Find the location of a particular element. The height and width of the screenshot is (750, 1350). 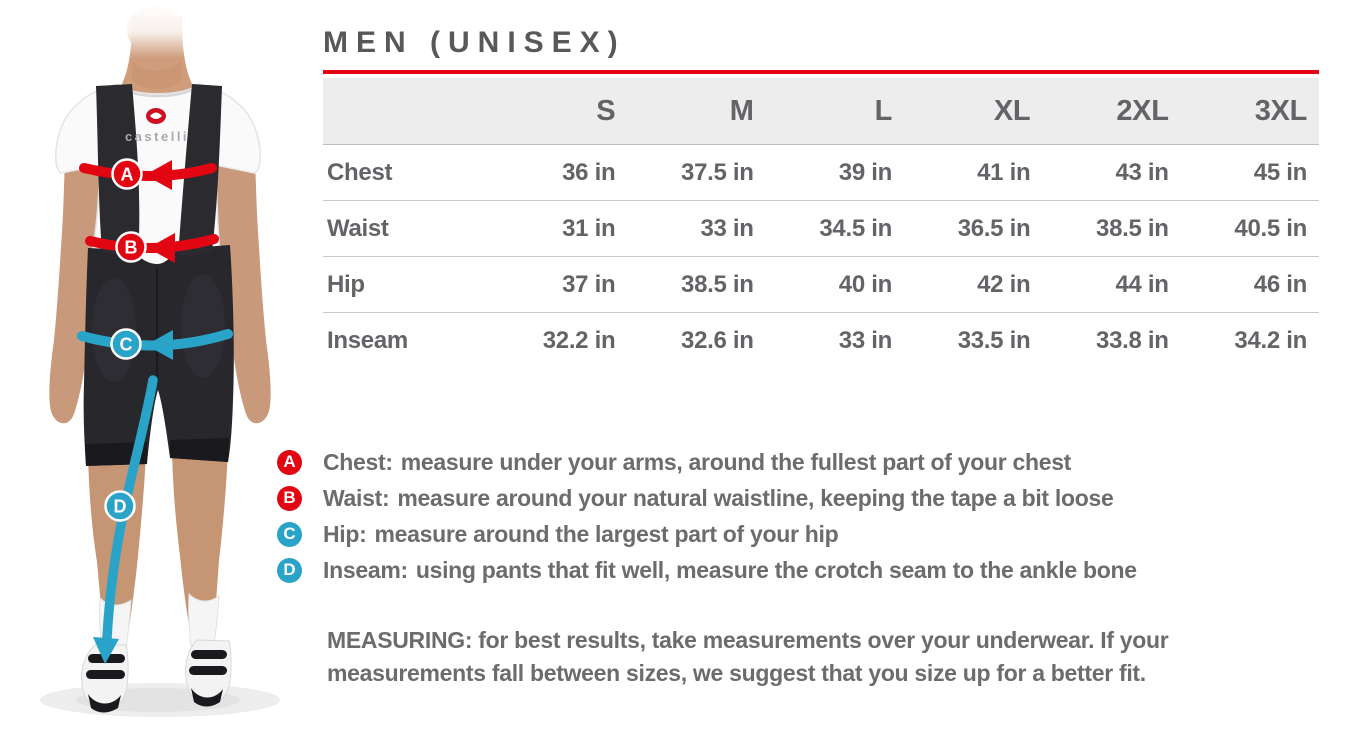

chest-marker: A is located at coordinates (148, 174).